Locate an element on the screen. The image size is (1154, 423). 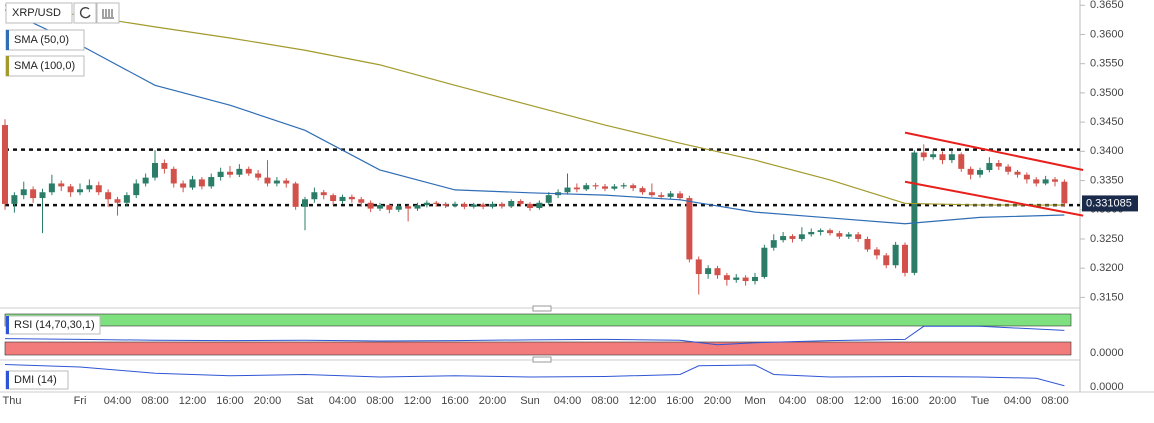
y-tick-label: 0.3200 is located at coordinates (1107, 268).